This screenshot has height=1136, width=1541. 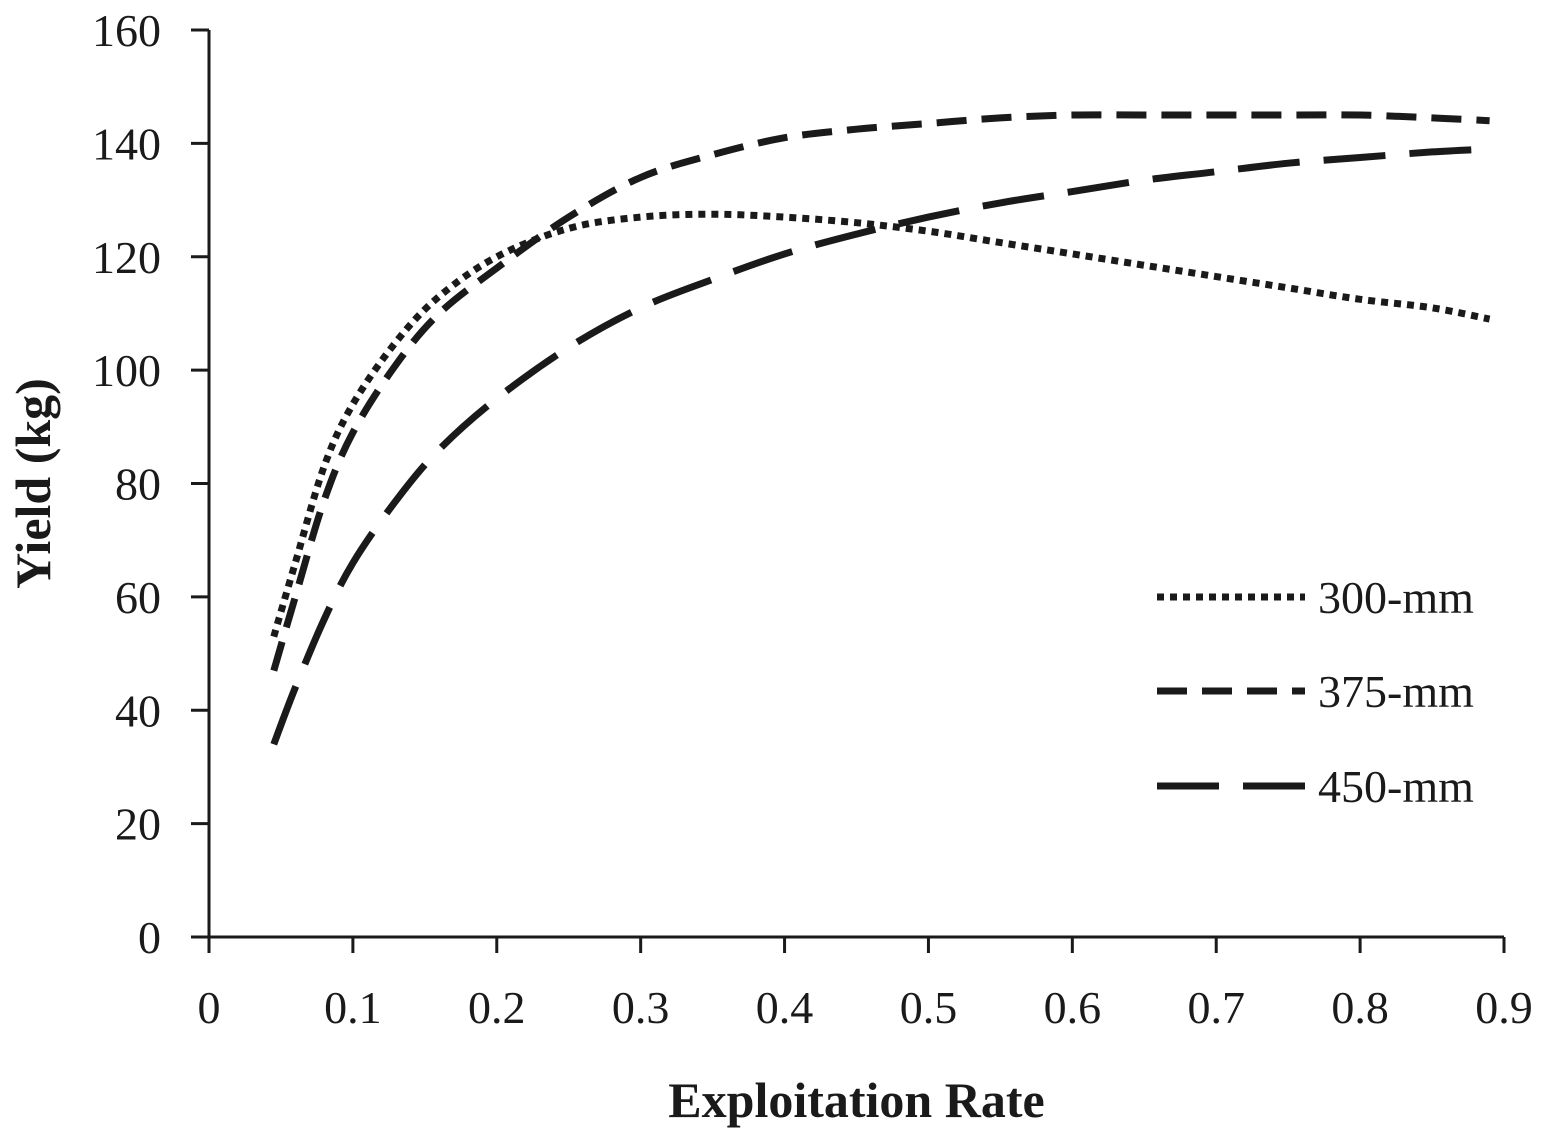 I want to click on y-tick-label: 100, so click(x=126, y=370).